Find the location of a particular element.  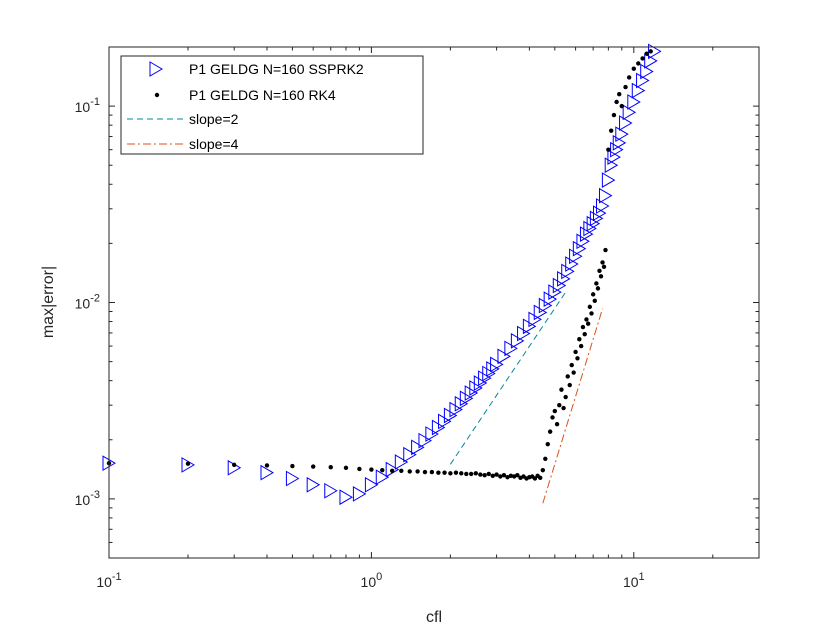

x-axis-title: cfl is located at coordinates (434, 617).